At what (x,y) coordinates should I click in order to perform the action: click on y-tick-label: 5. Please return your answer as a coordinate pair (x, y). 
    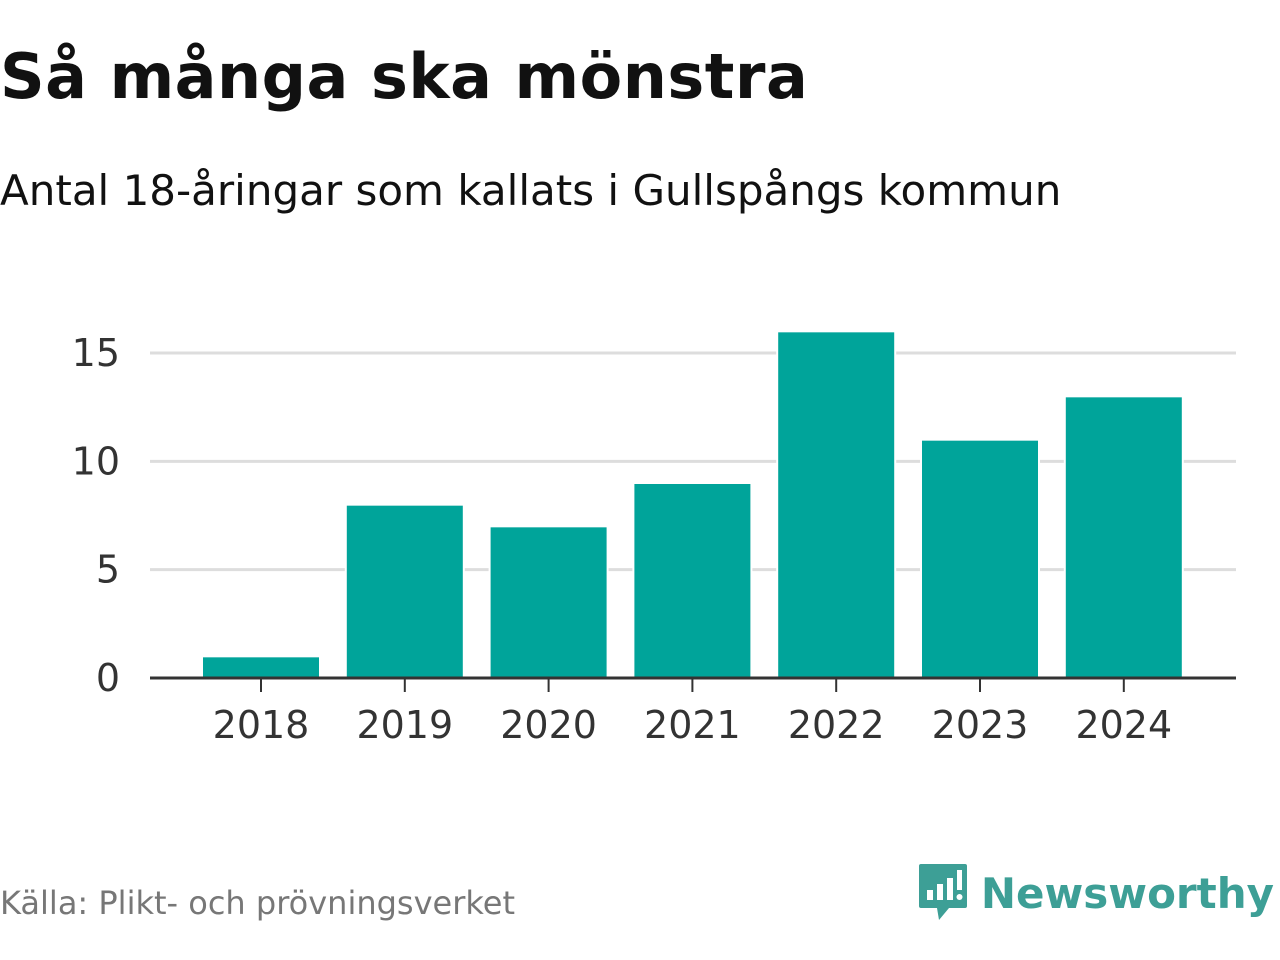
    Looking at the image, I should click on (108, 570).